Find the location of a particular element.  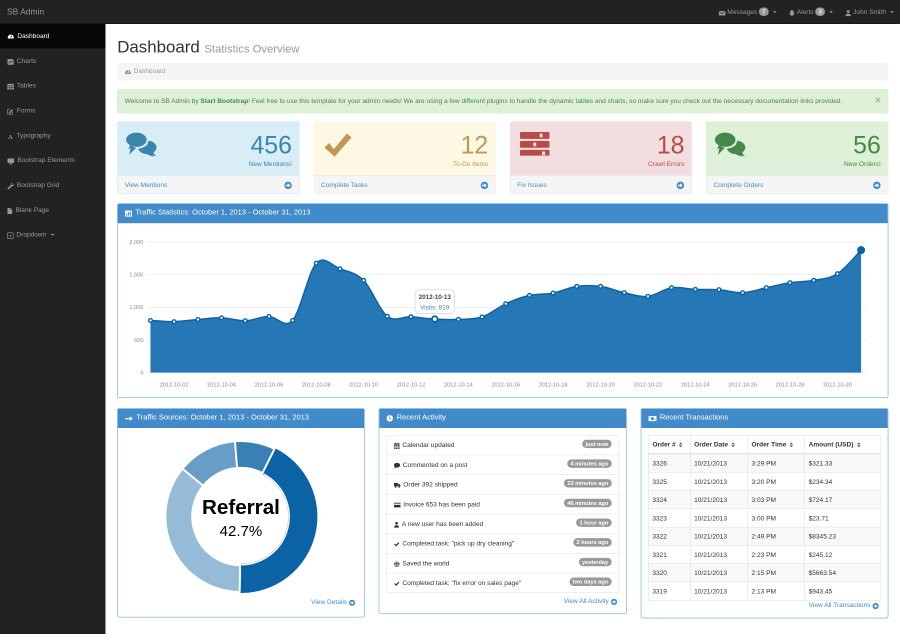

svg-text: Referral is located at coordinates (241, 507).